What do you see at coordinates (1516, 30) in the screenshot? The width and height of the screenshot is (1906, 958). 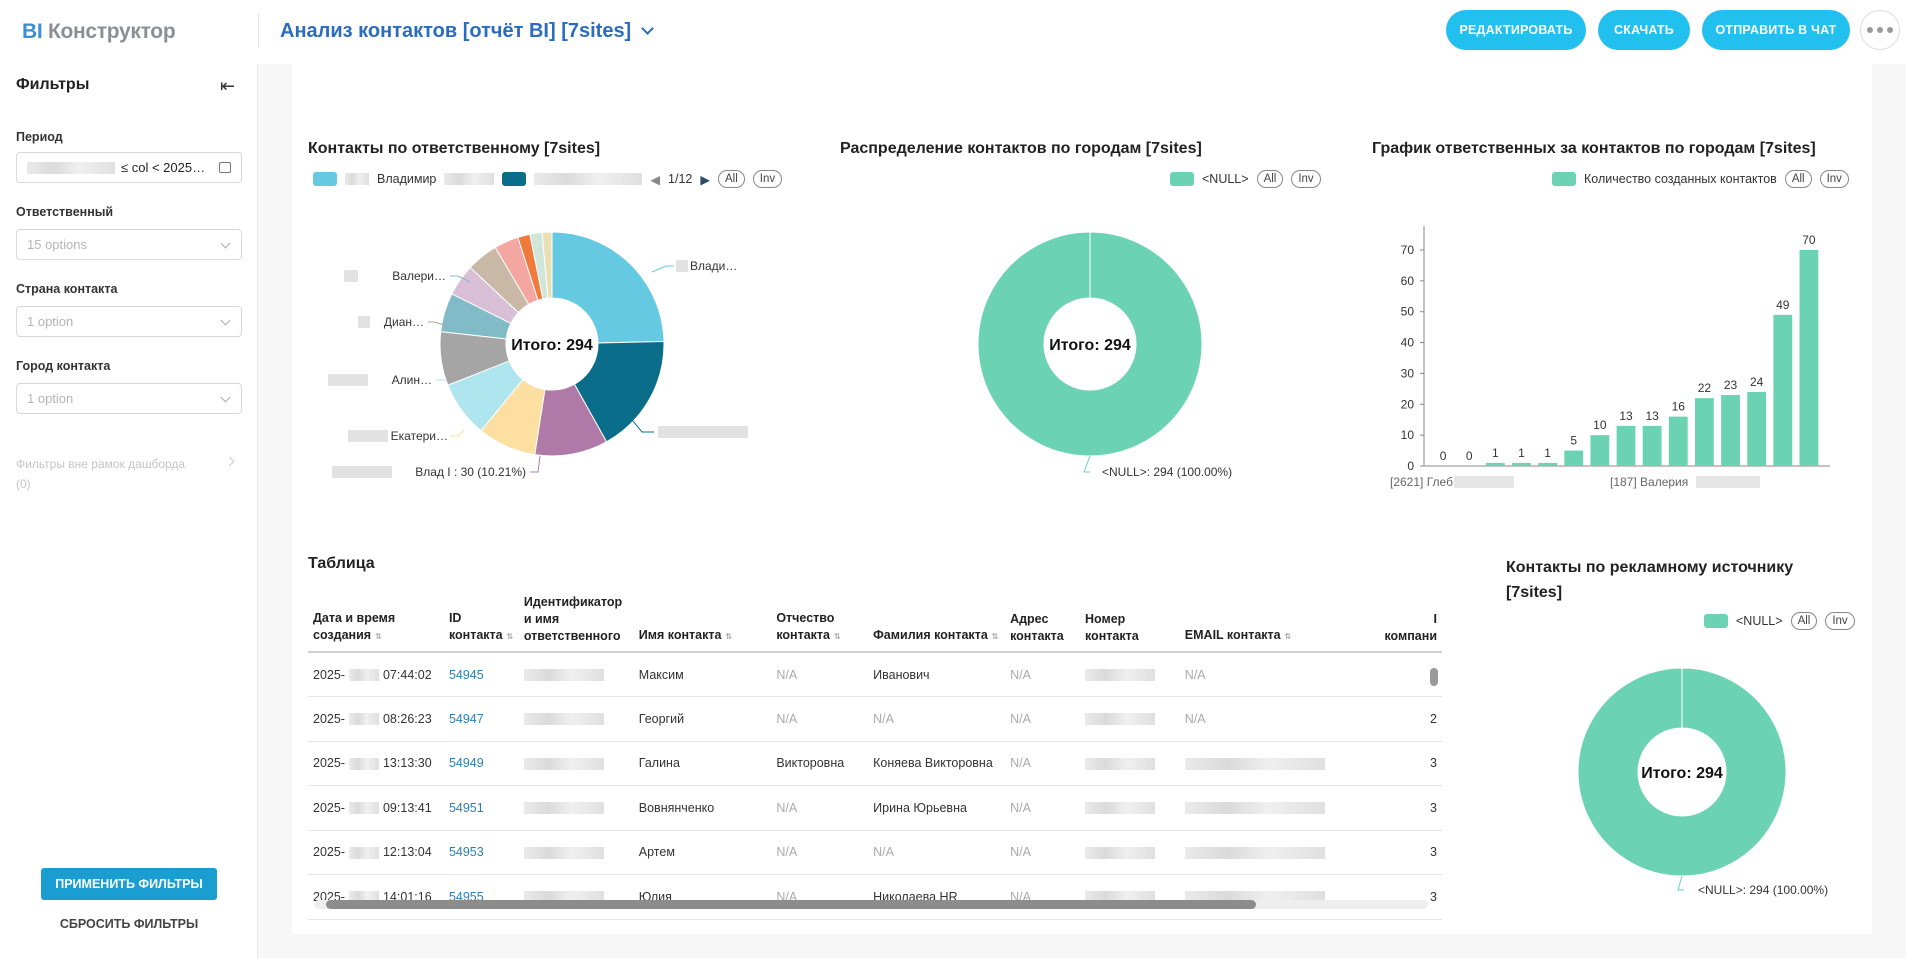 I see `edit-button: РЕДАКТИРОВАТЬ` at bounding box center [1516, 30].